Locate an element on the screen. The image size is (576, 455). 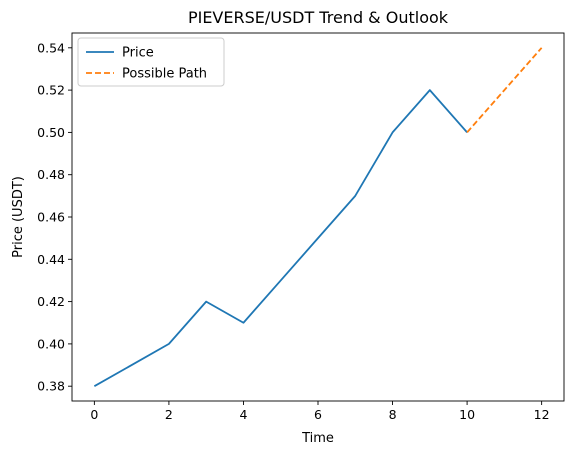
legend: Price Possible Path is located at coordinates (151, 62).